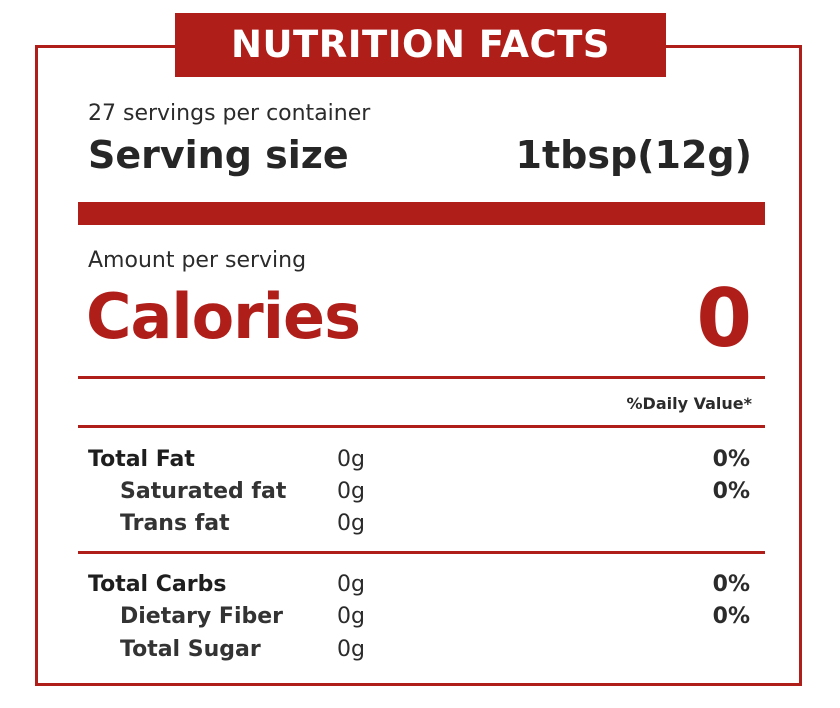 This screenshot has height=708, width=840. I want to click on servings-per-container: 27 servings per container, so click(229, 113).